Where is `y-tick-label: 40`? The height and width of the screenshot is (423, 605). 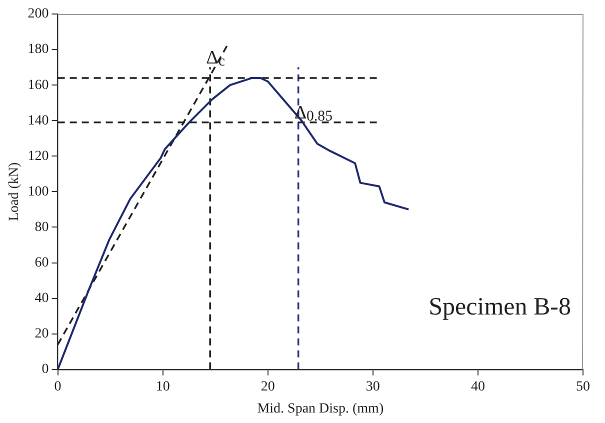
y-tick-label: 40 is located at coordinates (41, 298).